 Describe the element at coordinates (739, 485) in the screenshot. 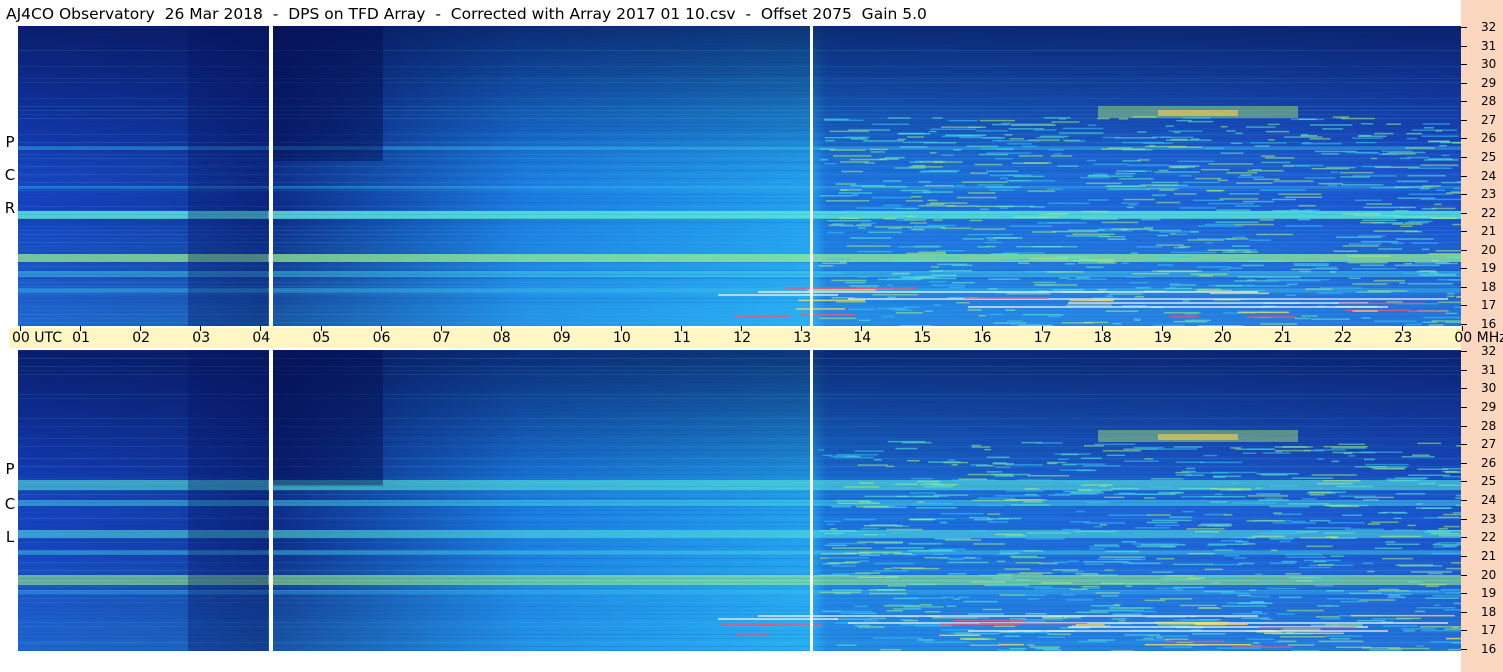

I see `spectrogram-band` at that location.